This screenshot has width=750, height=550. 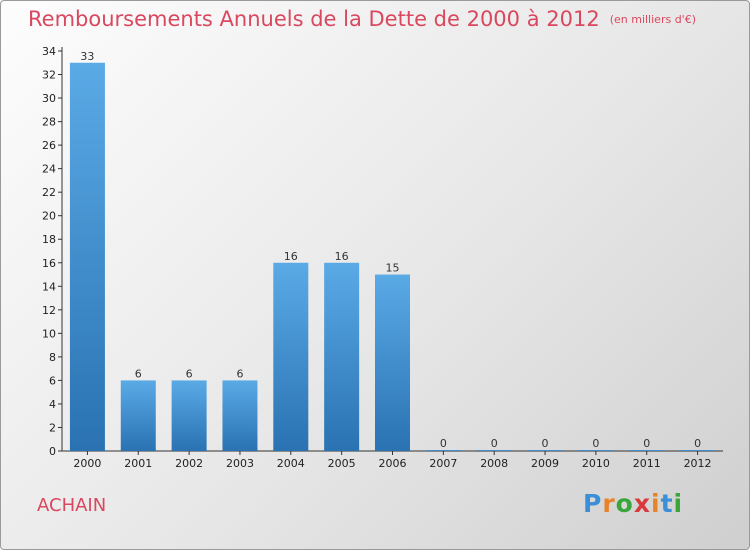 I want to click on chart-subtitle: (en milliers d'€), so click(x=652, y=19).